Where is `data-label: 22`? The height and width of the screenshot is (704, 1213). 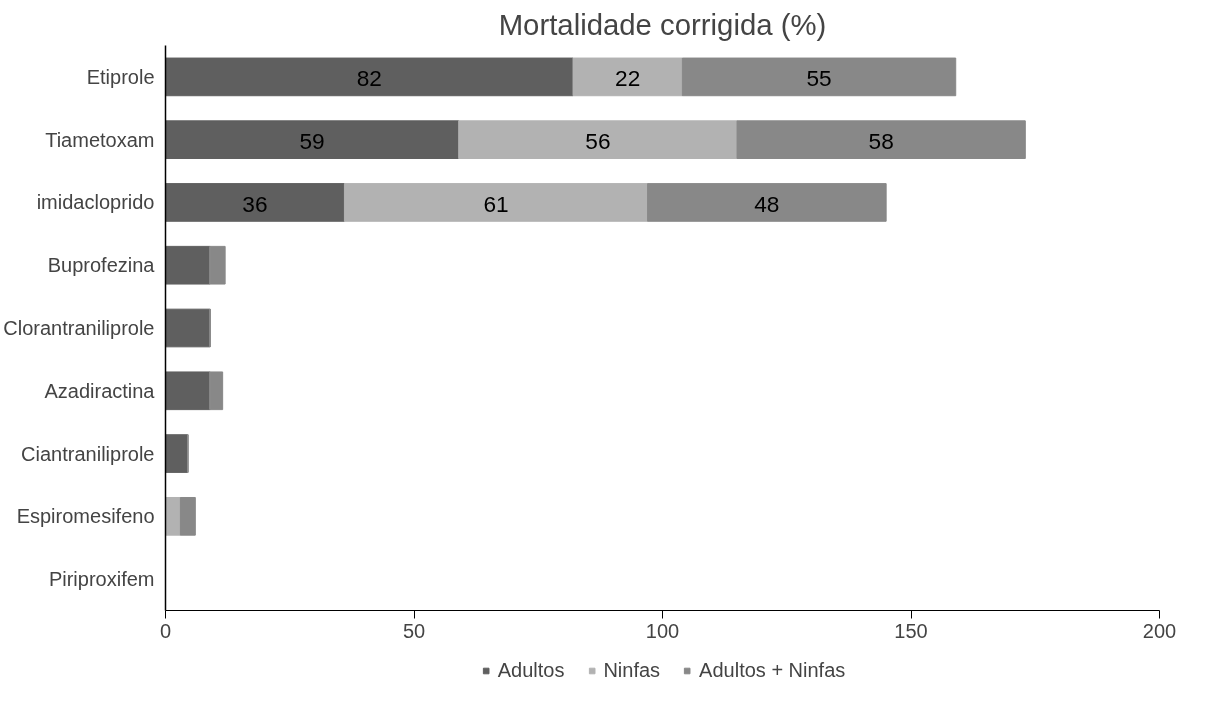
data-label: 22 is located at coordinates (628, 78).